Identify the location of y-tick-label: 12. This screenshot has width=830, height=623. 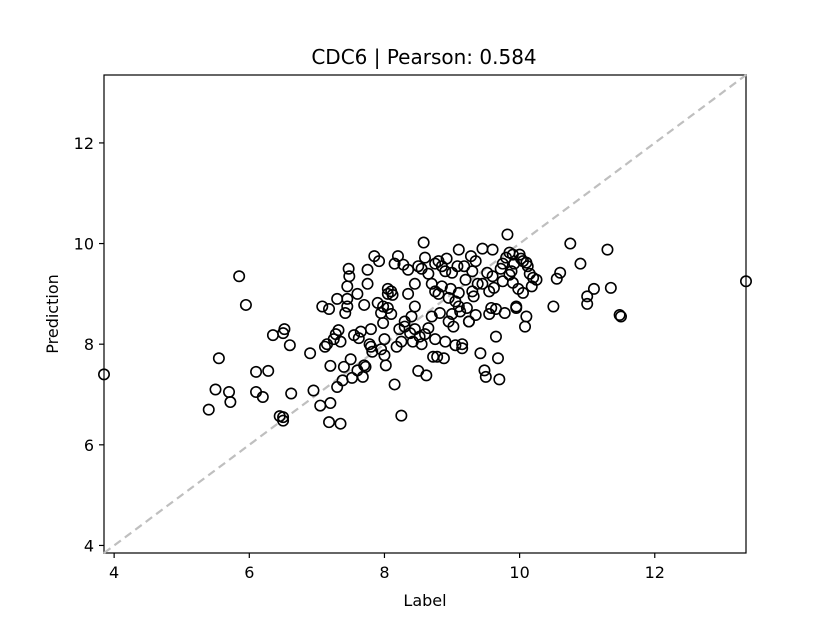
(84, 143).